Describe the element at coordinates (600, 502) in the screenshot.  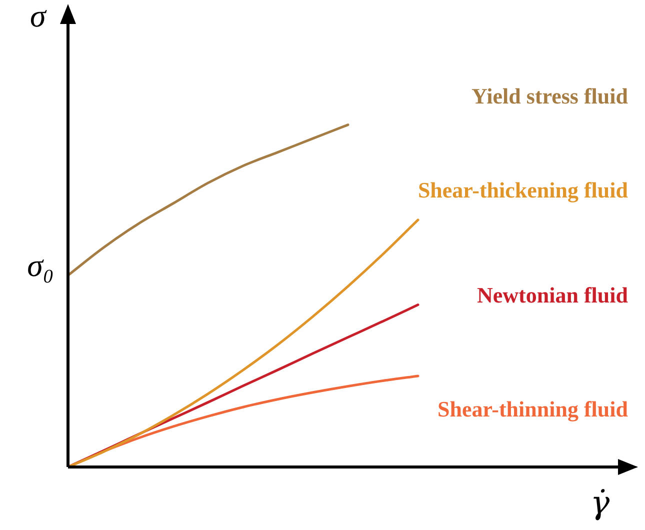
I see `x-axis-title: γ̇` at that location.